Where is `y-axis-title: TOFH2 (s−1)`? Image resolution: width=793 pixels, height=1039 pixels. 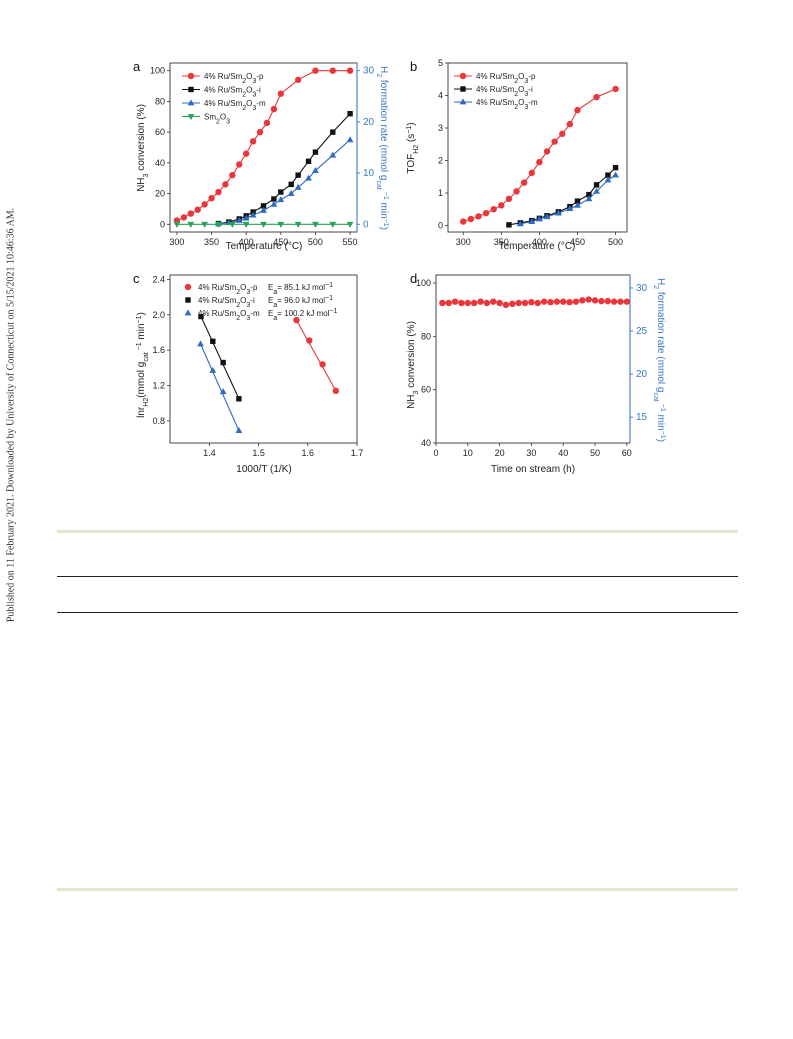 y-axis-title: TOFH2 (s−1) is located at coordinates (413, 147).